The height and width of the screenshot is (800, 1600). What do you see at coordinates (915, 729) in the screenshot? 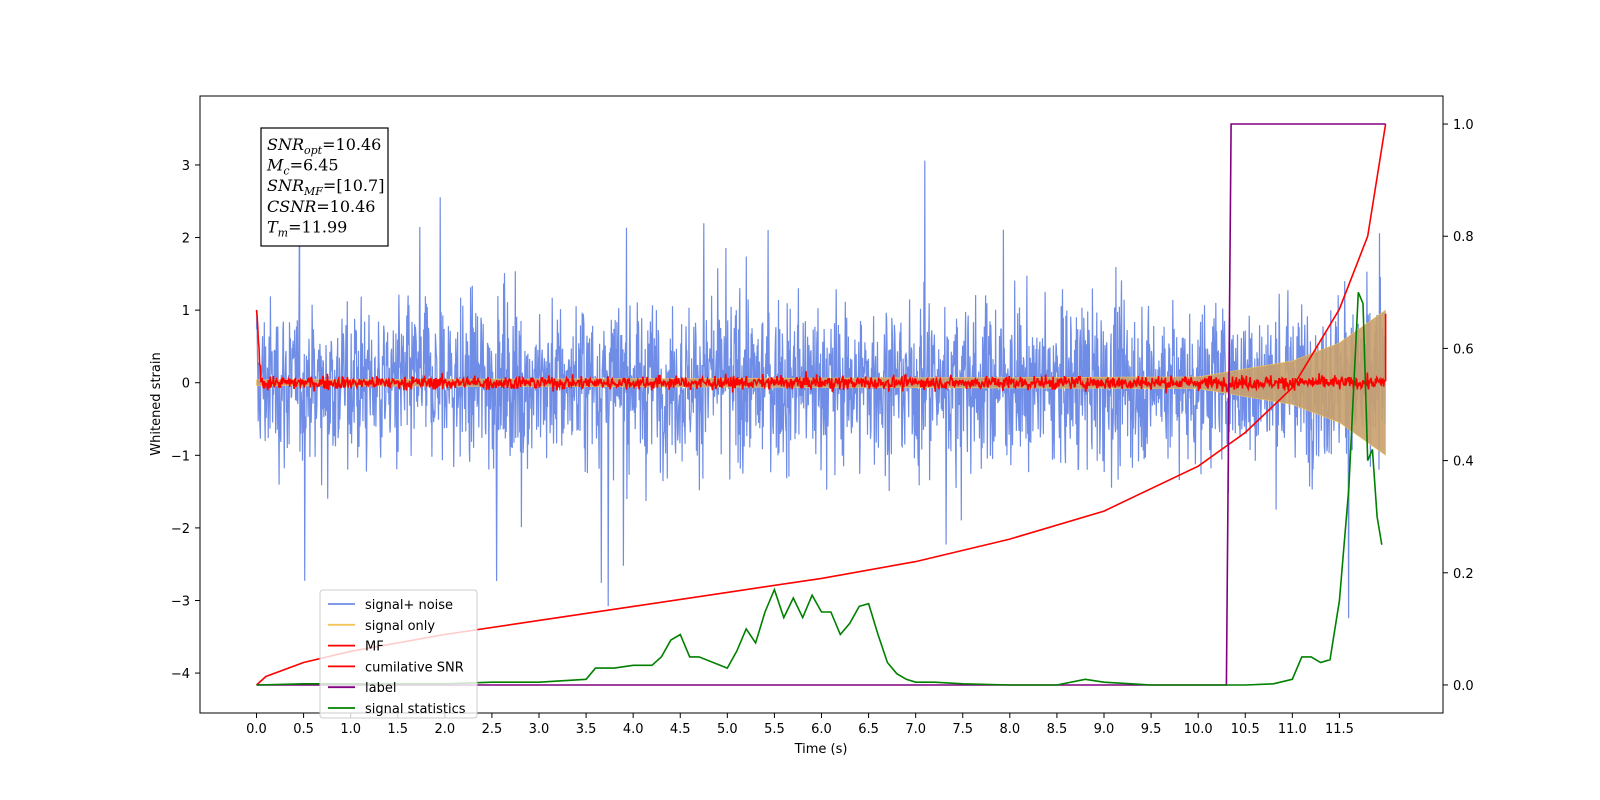
I see `x-tick-label: 7.0` at bounding box center [915, 729].